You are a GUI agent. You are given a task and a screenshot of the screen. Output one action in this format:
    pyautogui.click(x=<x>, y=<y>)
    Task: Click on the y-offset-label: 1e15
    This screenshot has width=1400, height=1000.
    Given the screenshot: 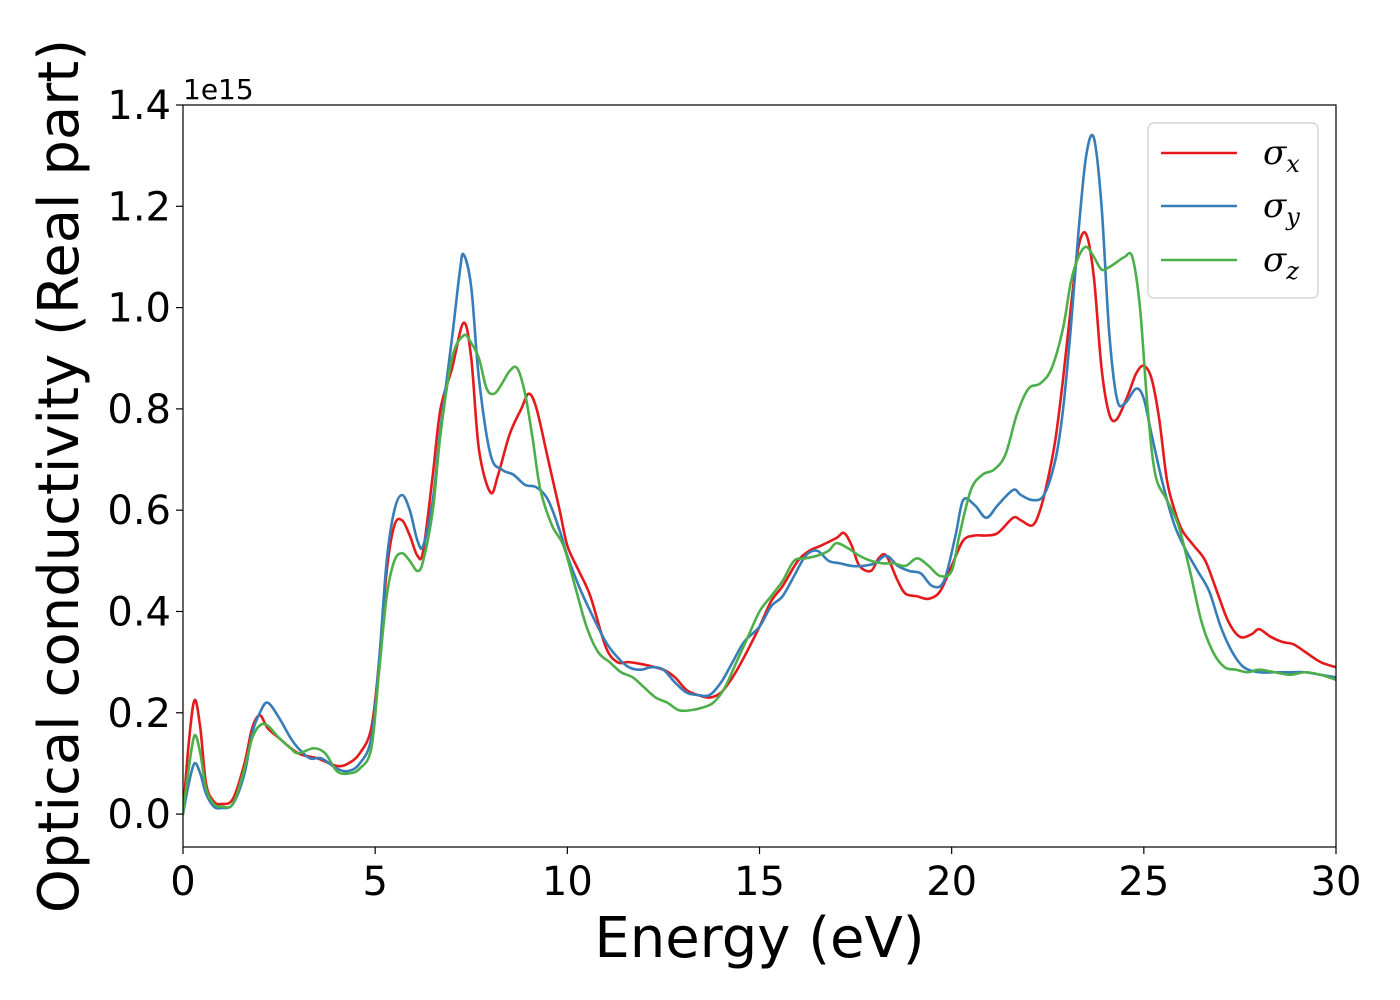 What is the action you would take?
    pyautogui.click(x=218, y=89)
    